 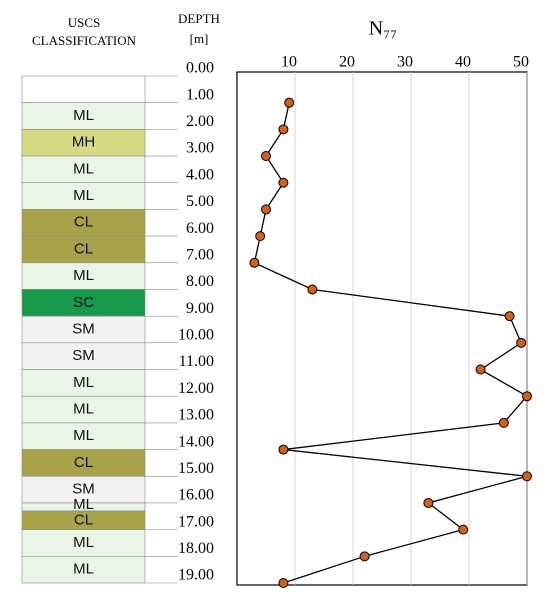 I want to click on soil-label: MH, so click(x=83, y=142).